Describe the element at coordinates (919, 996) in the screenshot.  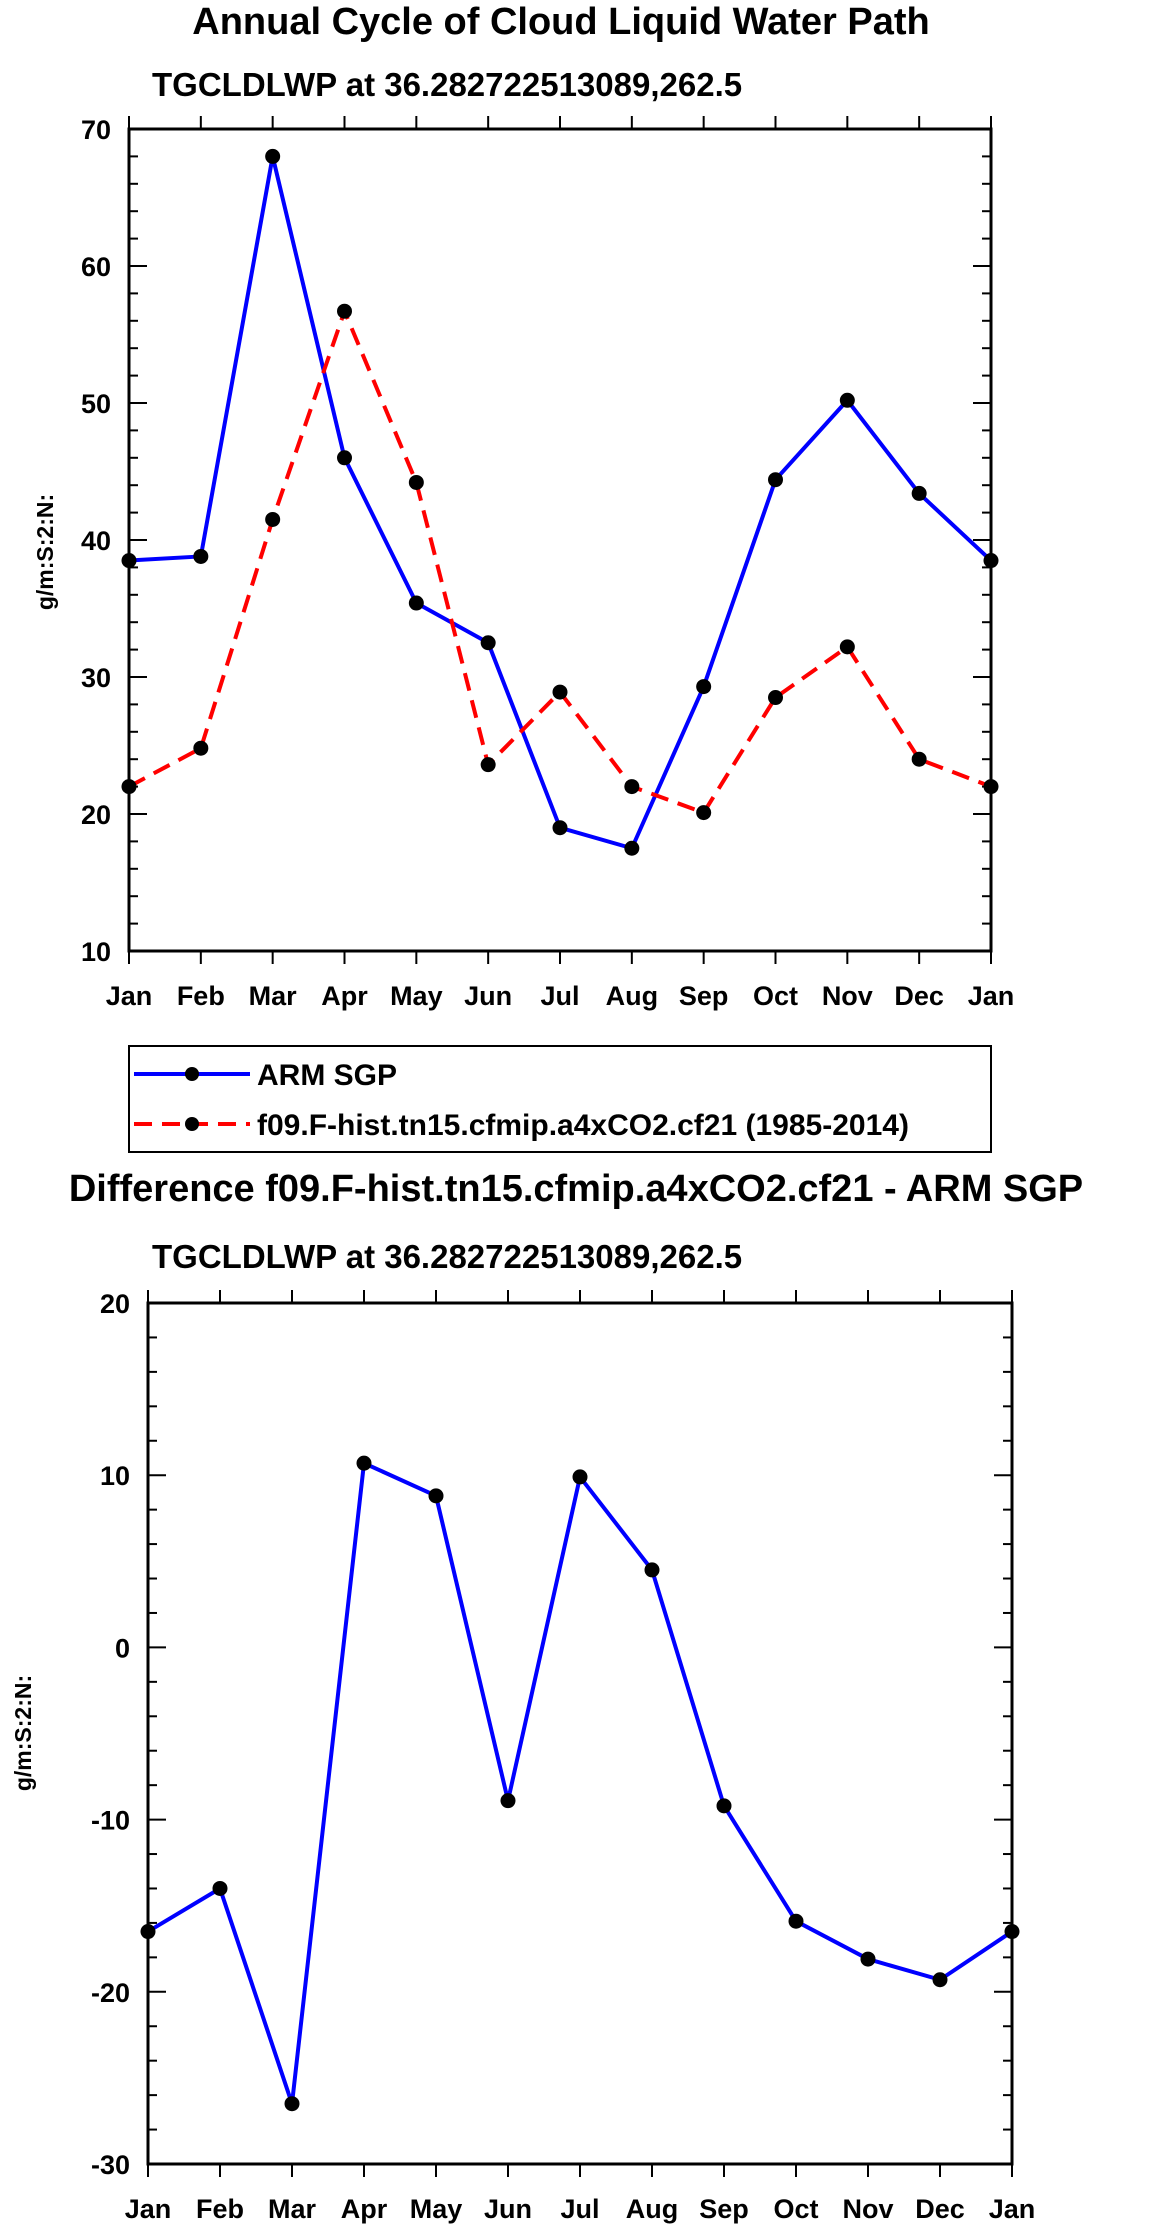
I see `chart0-xtick-label: Dec` at that location.